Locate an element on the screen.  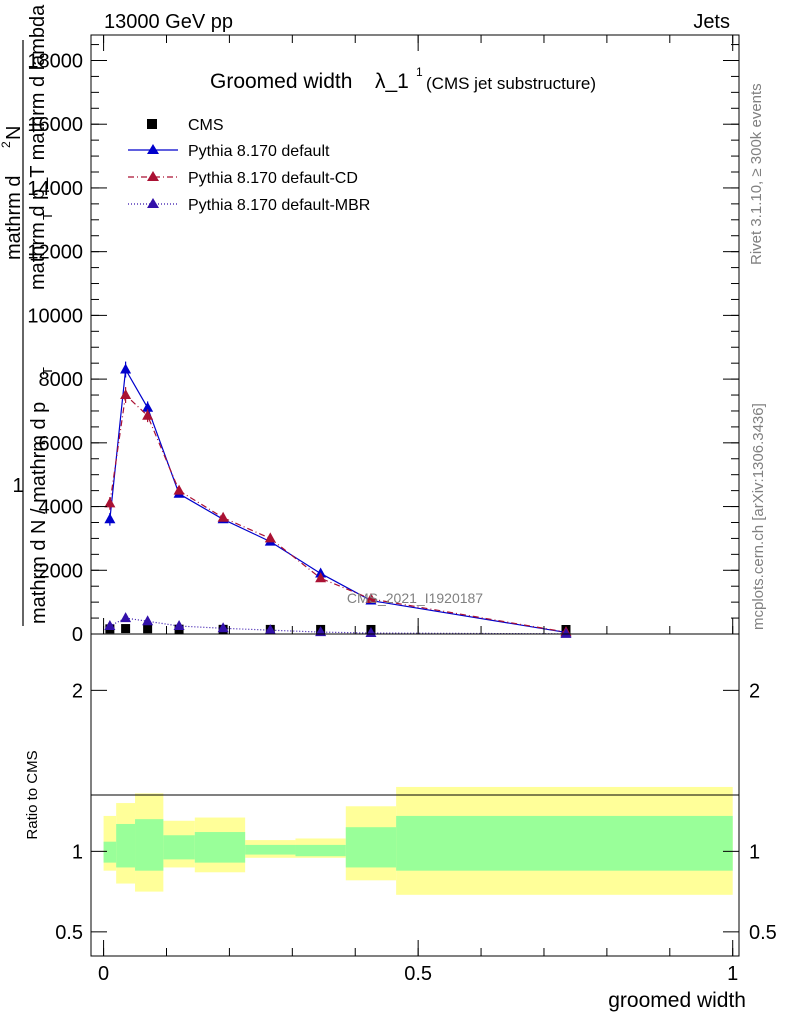
x-axis-label: groomed width is located at coordinates (677, 1000).